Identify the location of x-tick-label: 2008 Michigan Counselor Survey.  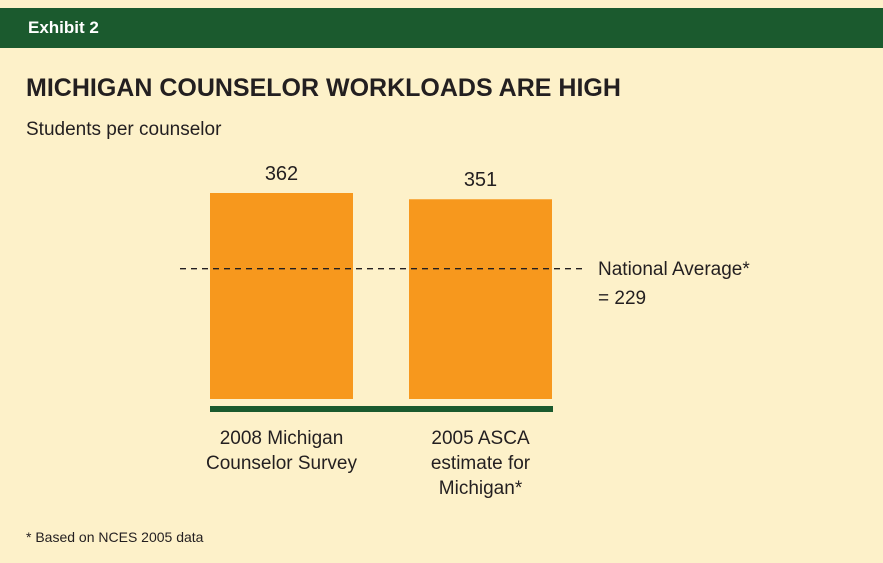
(281, 451).